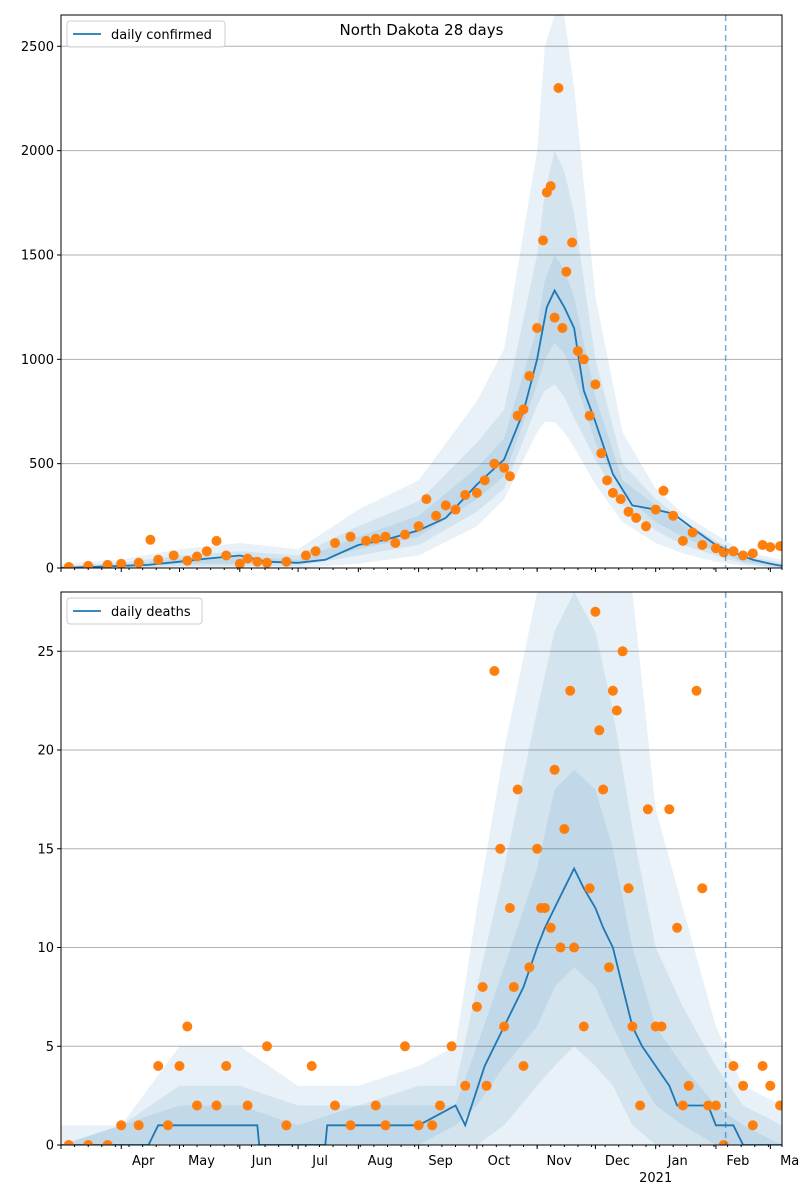 This screenshot has width=800, height=1200. I want to click on x-tick-label: Oct, so click(499, 1161).